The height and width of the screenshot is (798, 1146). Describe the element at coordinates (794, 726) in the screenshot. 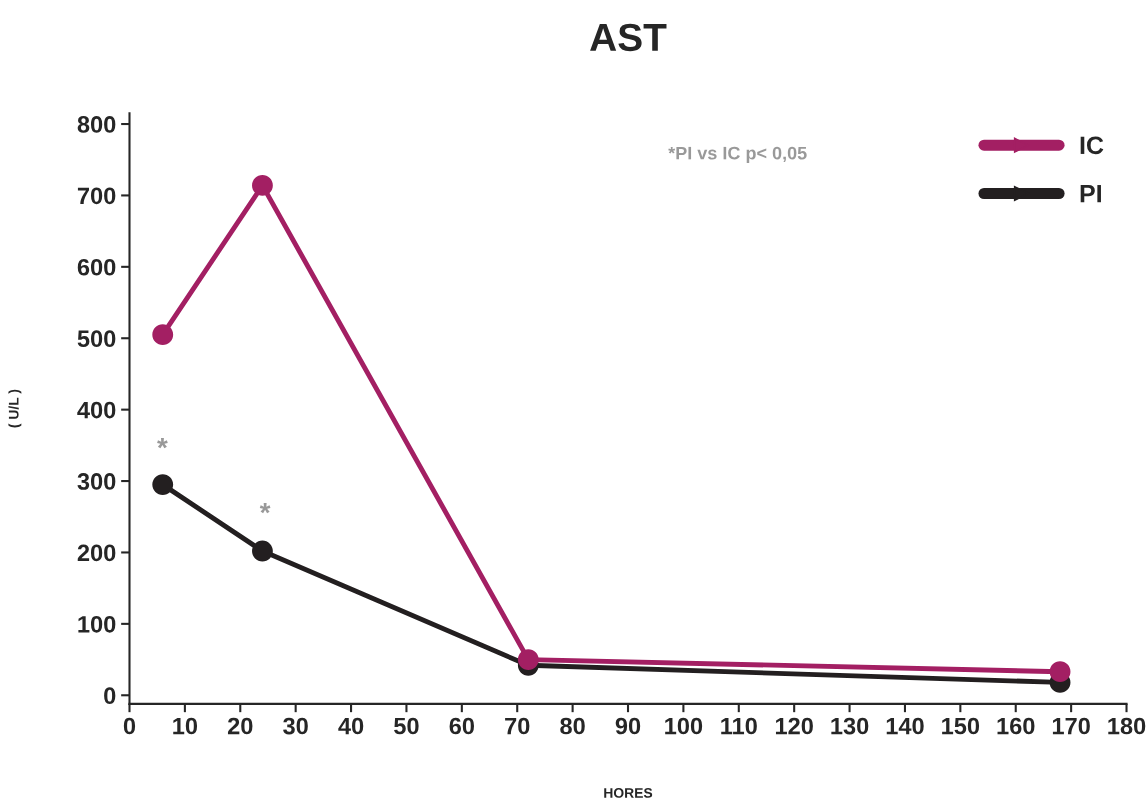

I see `x-tick-label: 120` at that location.